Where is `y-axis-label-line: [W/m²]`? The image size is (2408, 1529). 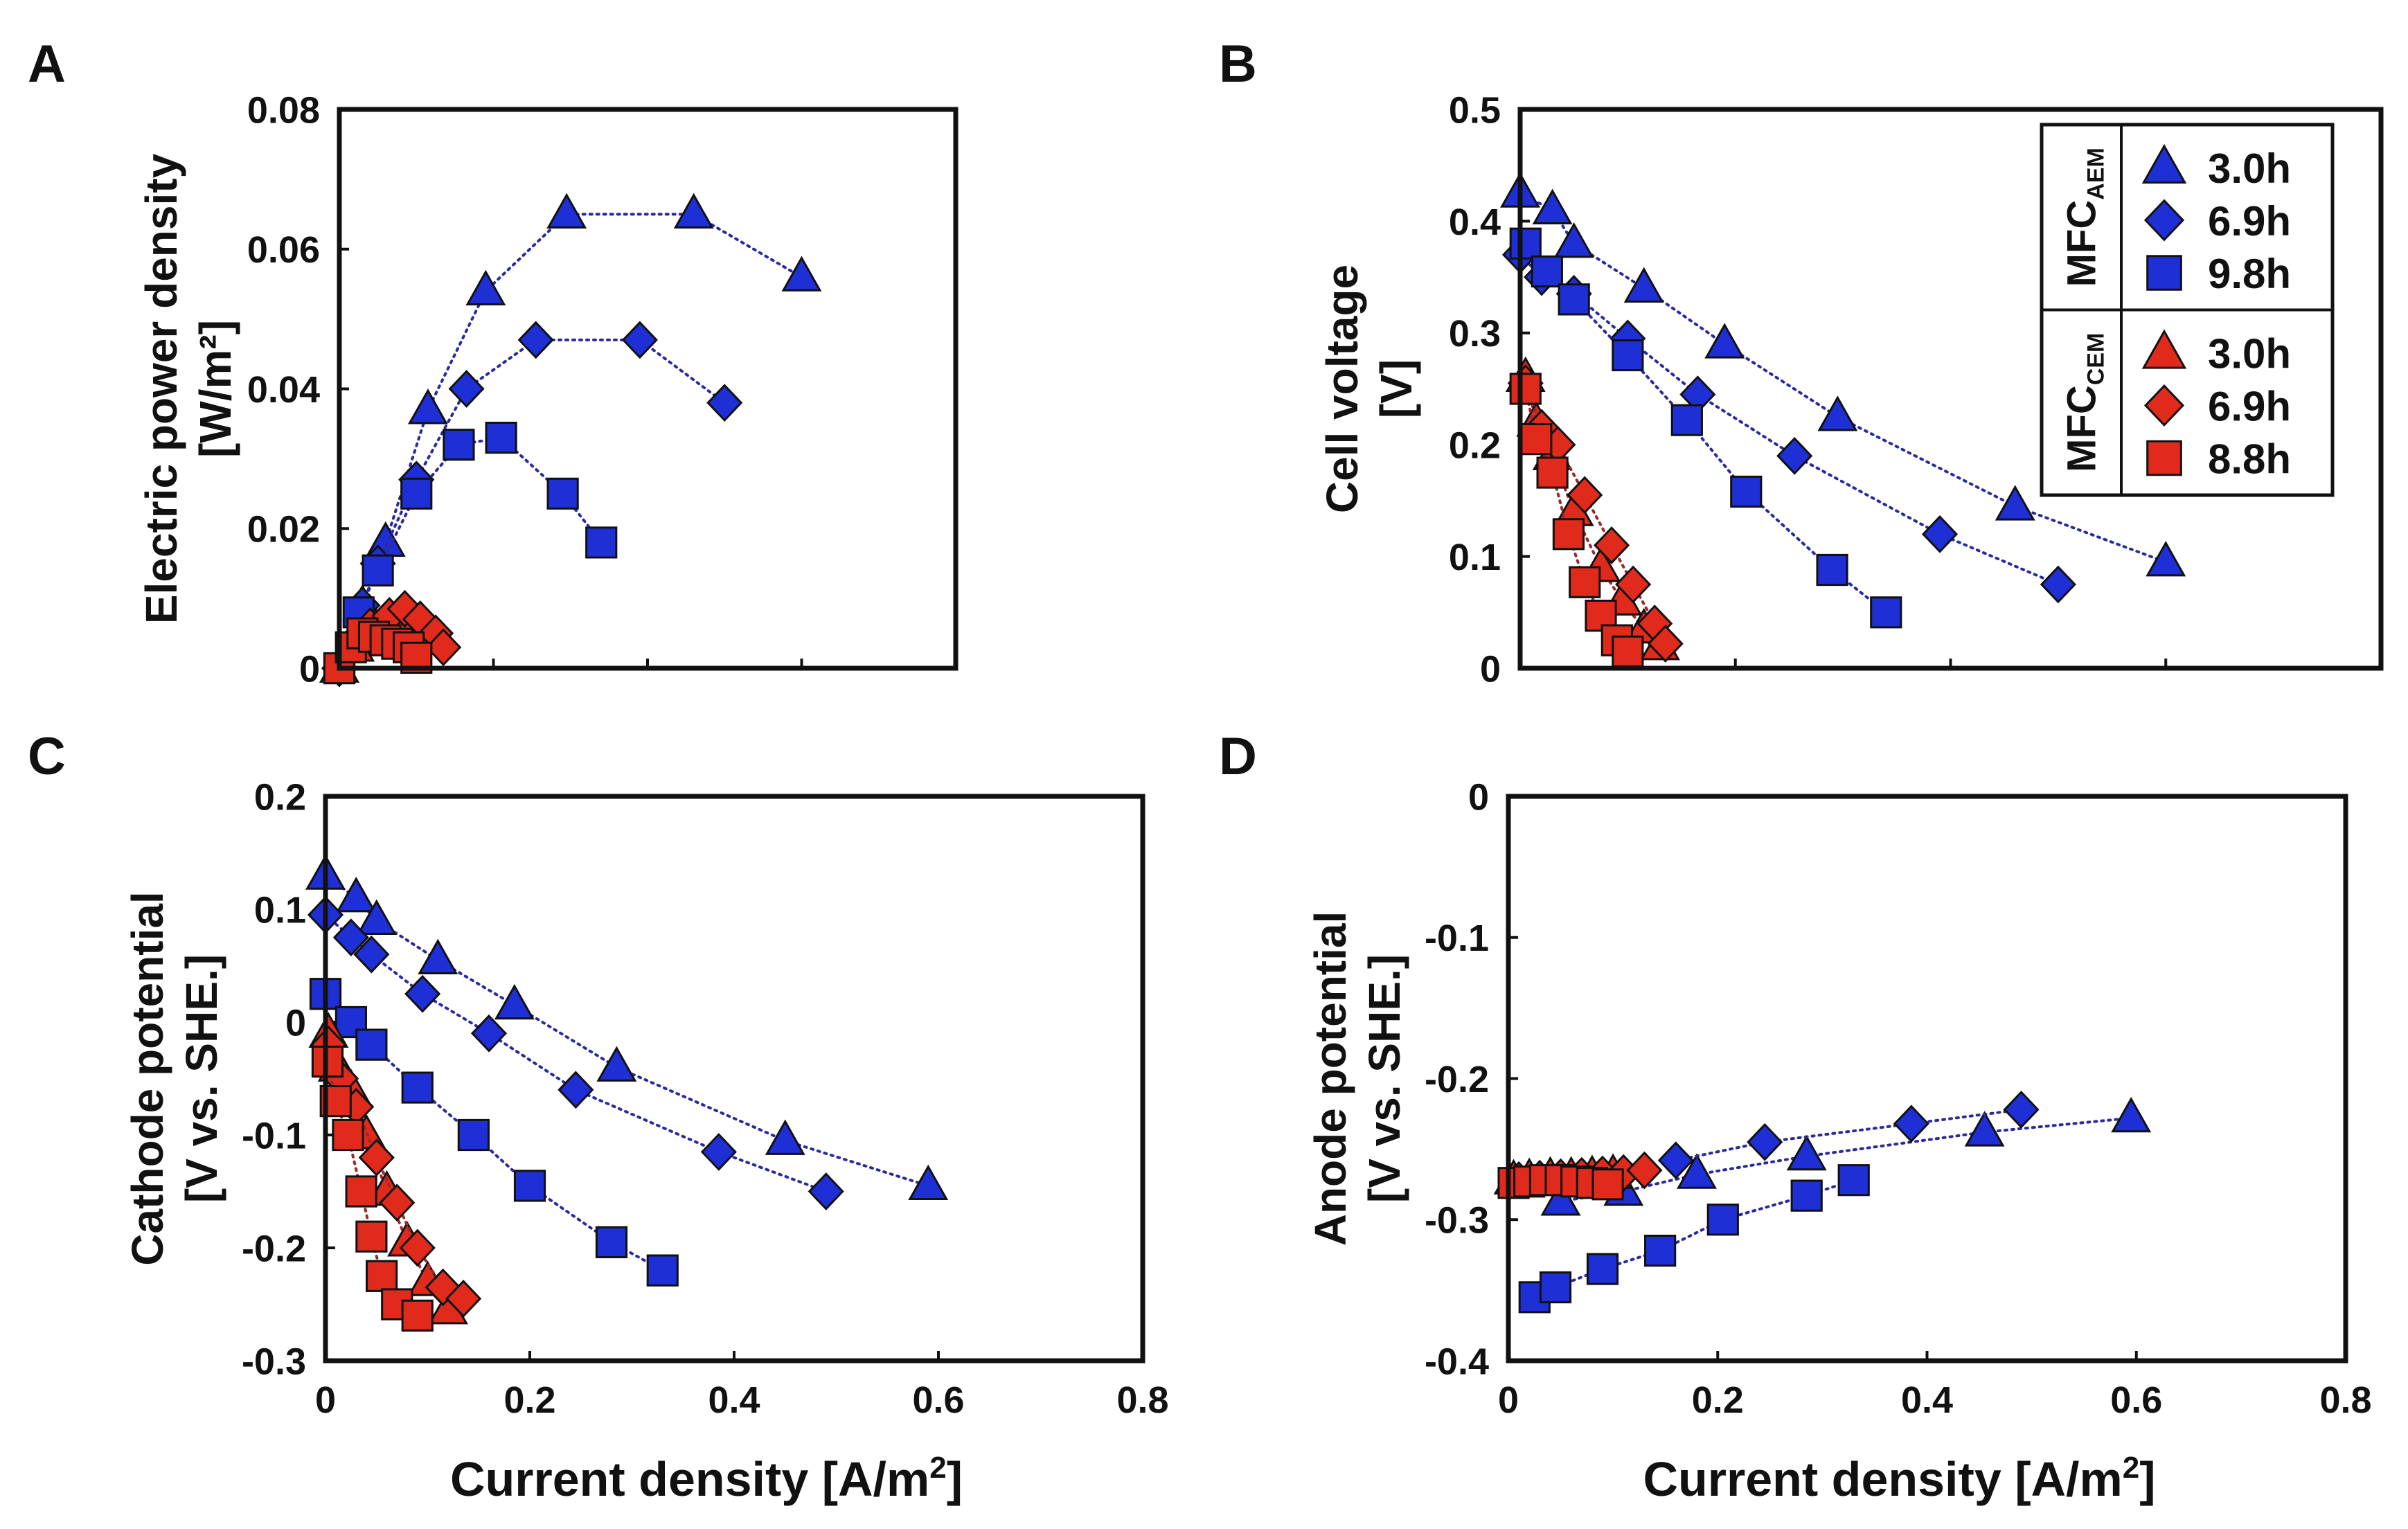 y-axis-label-line: [W/m²] is located at coordinates (215, 389).